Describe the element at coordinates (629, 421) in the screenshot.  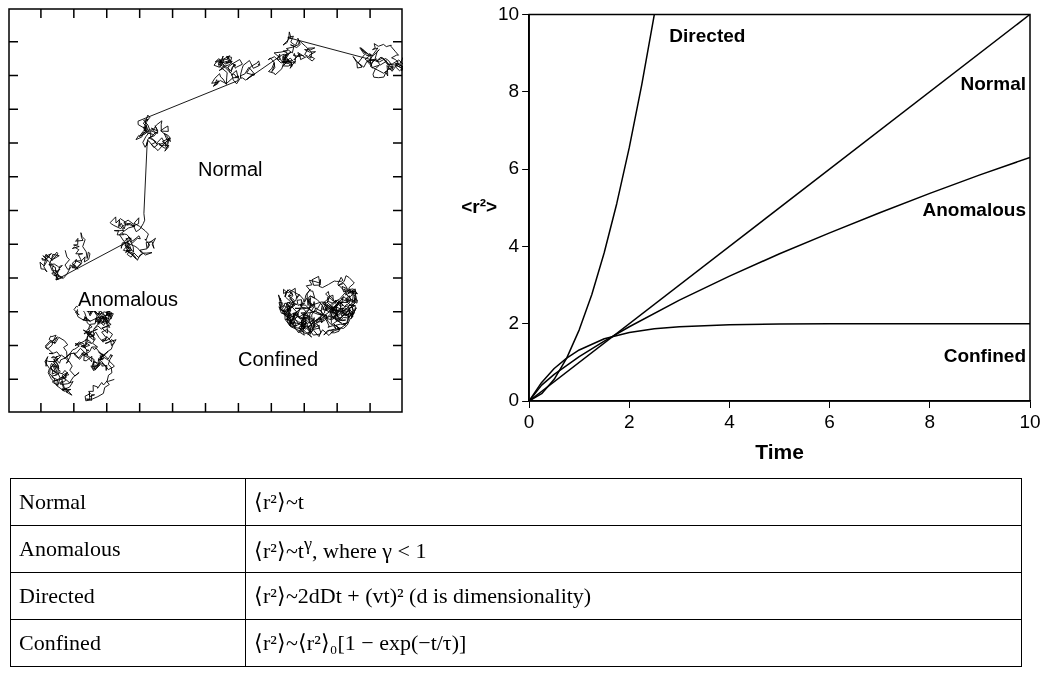
I see `x-tick-label: 2` at that location.